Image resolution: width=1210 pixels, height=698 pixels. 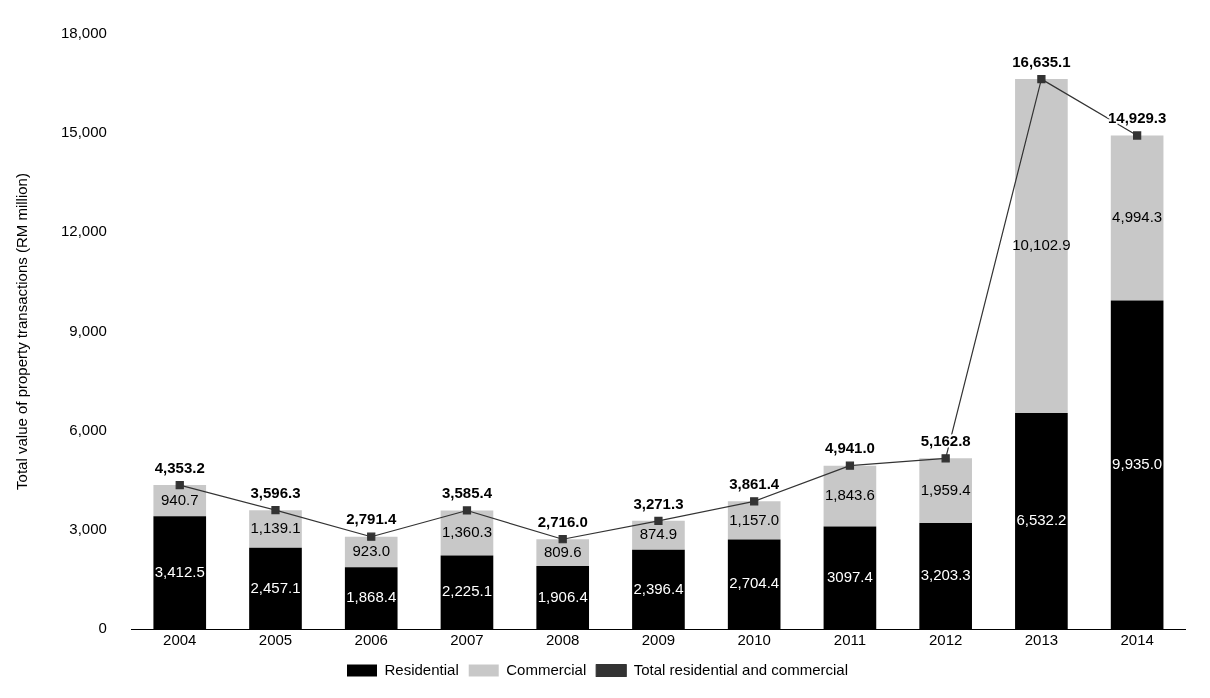 What do you see at coordinates (563, 640) in the screenshot?
I see `x-tick-label: 2008` at bounding box center [563, 640].